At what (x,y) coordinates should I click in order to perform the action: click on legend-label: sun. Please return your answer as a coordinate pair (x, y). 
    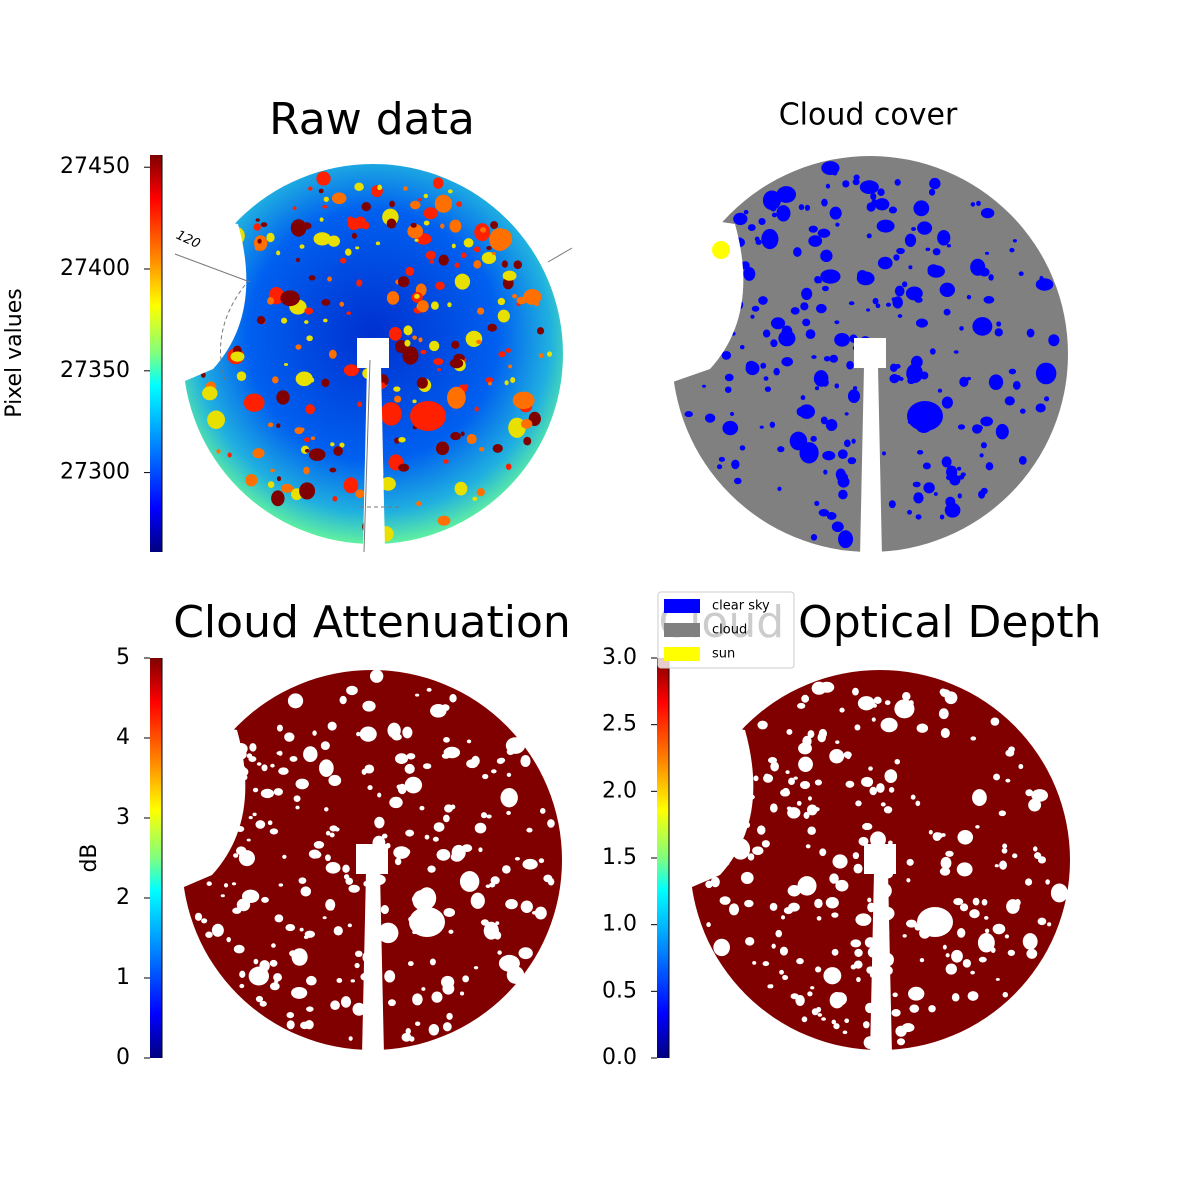
    Looking at the image, I should click on (723, 654).